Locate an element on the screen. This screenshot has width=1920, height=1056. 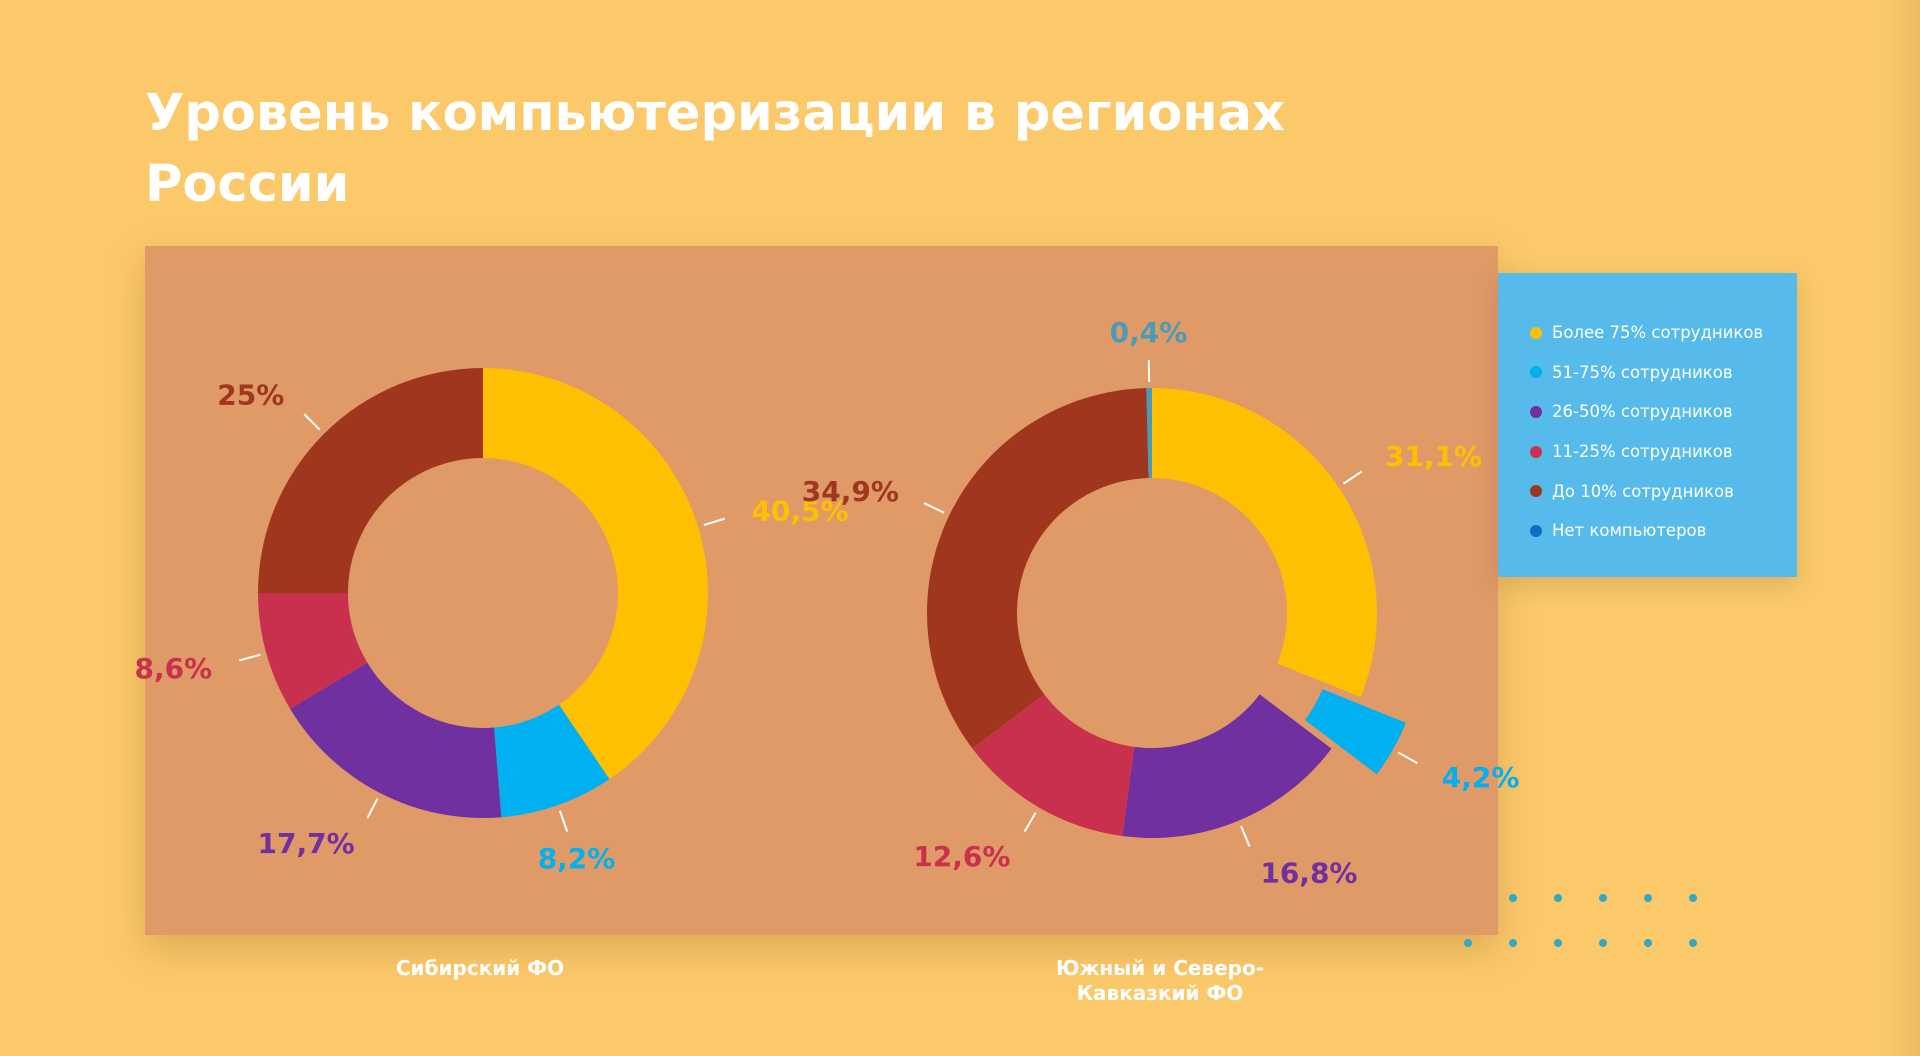
legend-label: 26-50% сотрудников is located at coordinates (1642, 412).